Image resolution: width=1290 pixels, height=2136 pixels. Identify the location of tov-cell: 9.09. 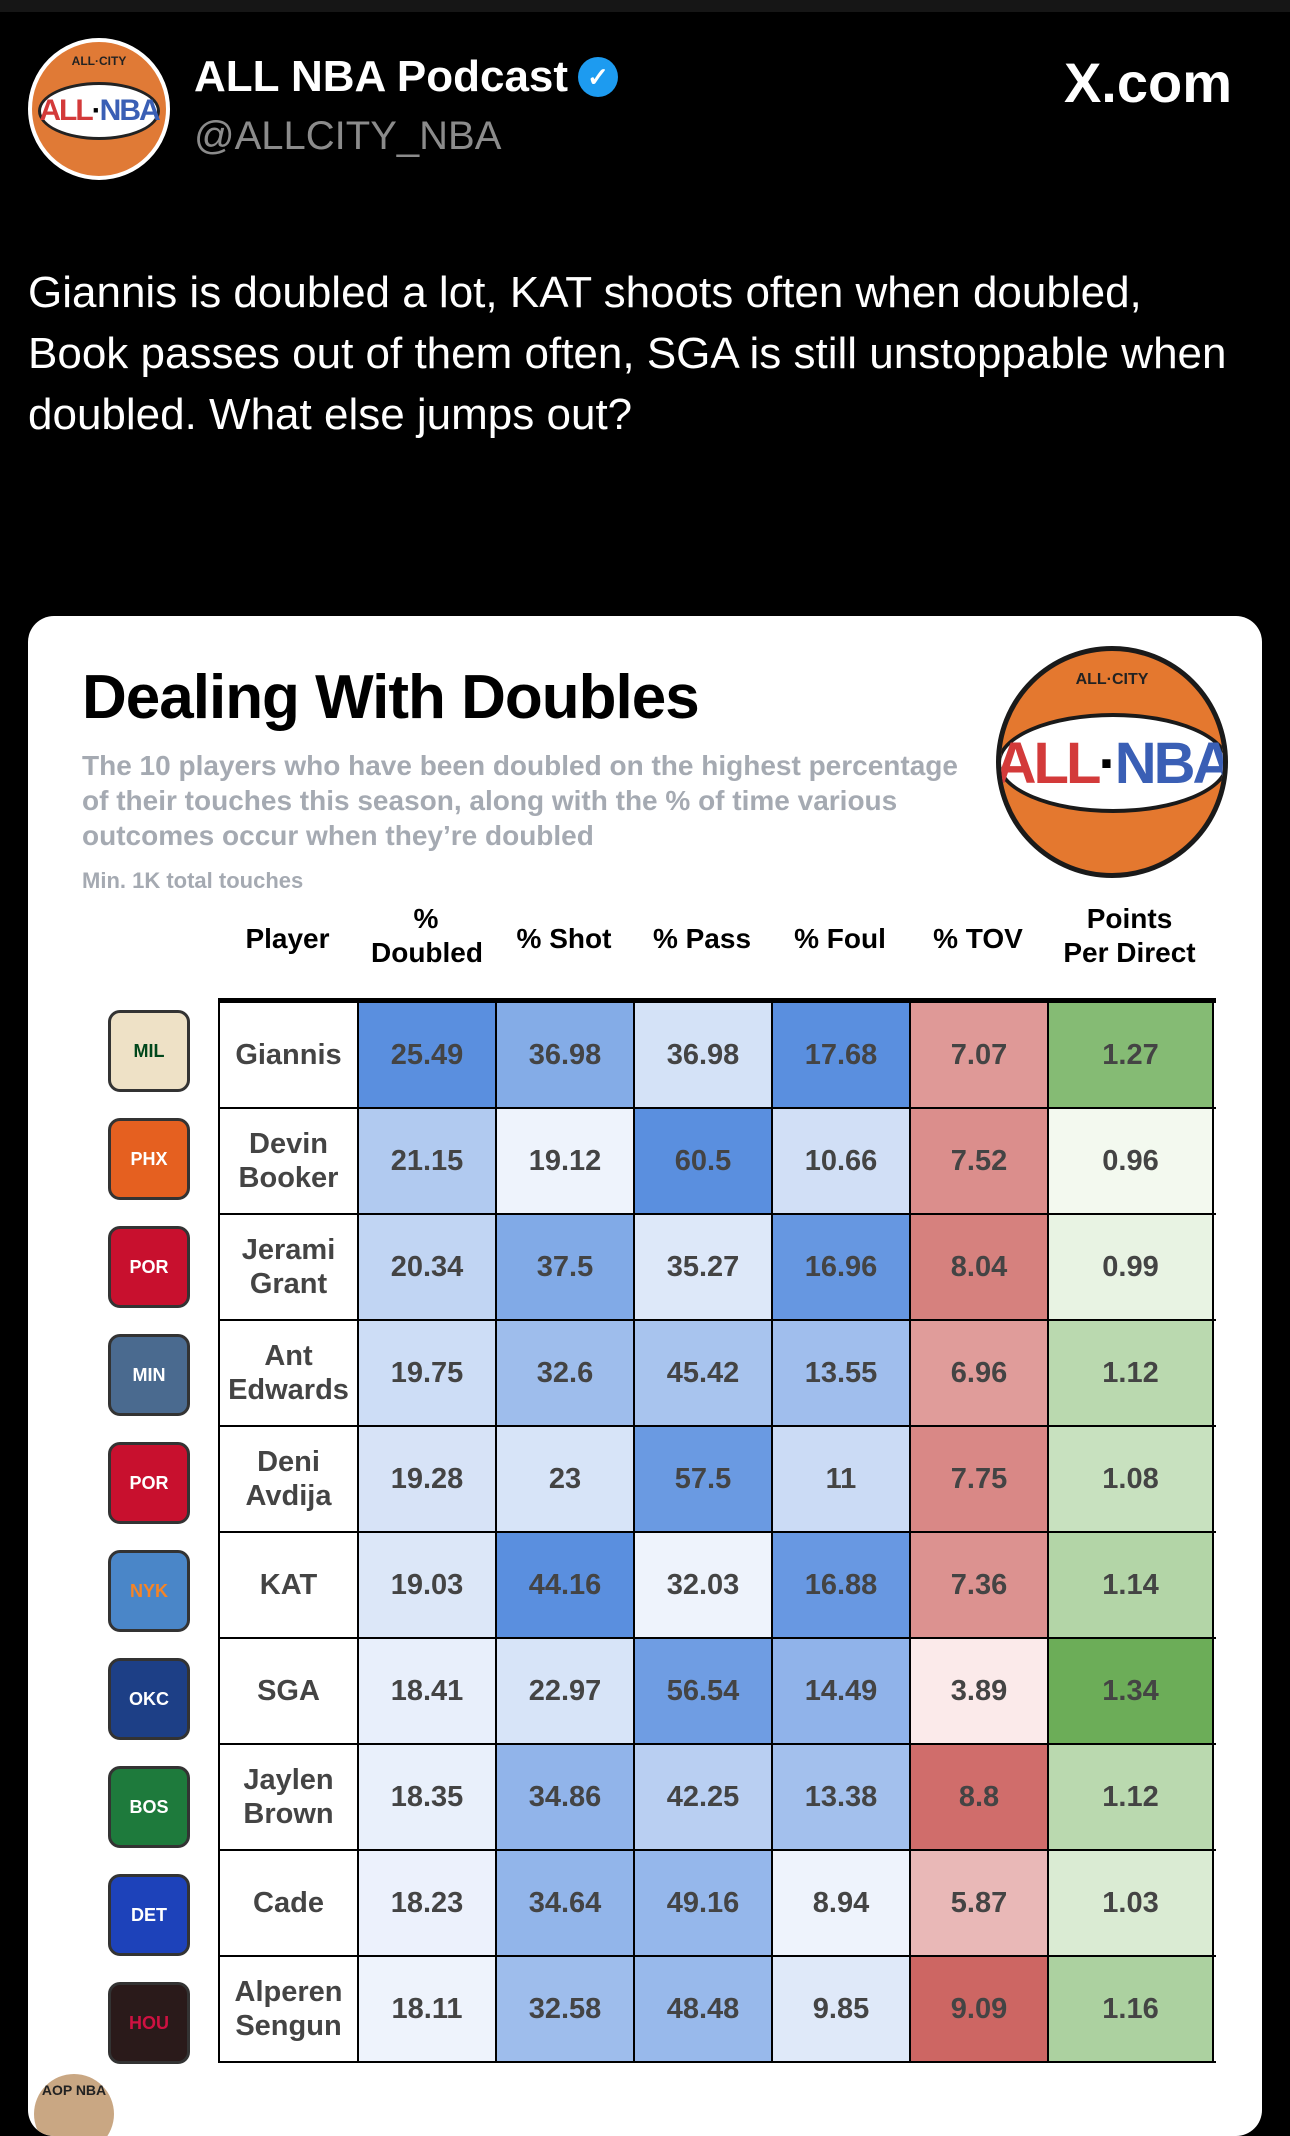
(980, 2009).